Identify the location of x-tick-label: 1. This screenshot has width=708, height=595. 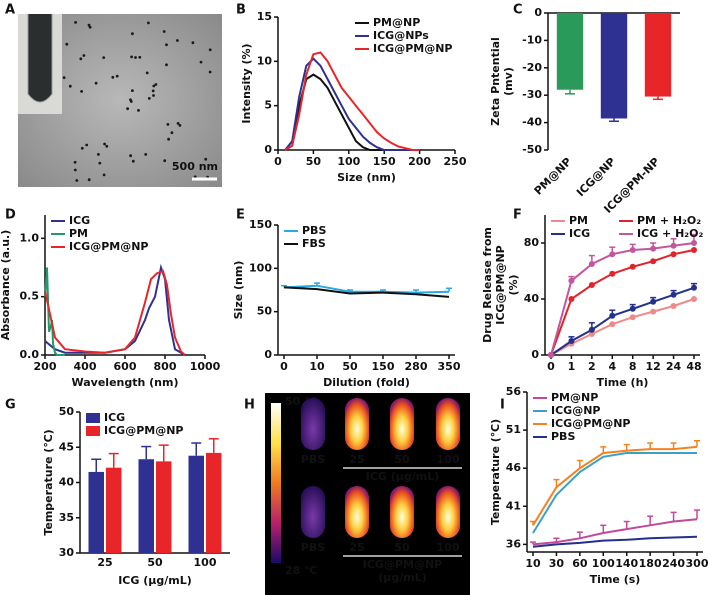
(572, 366).